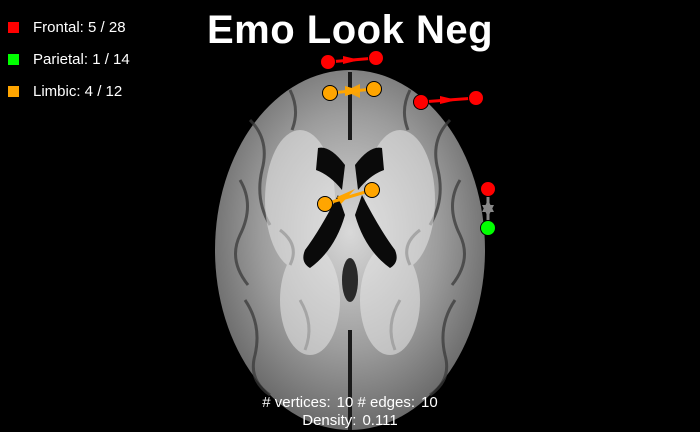  I want to click on edge-n5-n10-arrow-down, so click(488, 211).